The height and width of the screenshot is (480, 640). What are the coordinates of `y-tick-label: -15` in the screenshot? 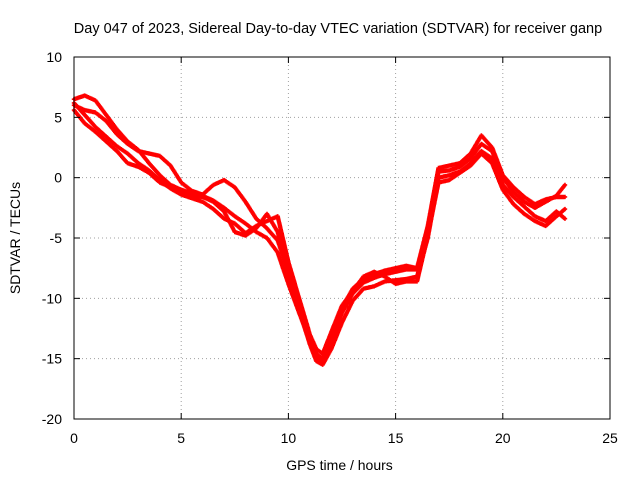 It's located at (52, 359).